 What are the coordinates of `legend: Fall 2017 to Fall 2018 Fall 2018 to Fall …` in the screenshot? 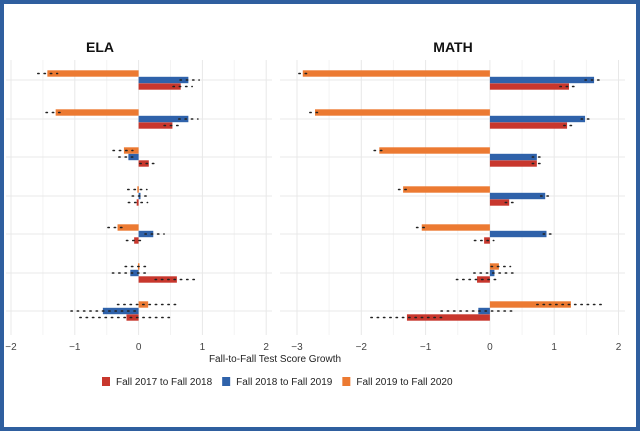 It's located at (277, 382).